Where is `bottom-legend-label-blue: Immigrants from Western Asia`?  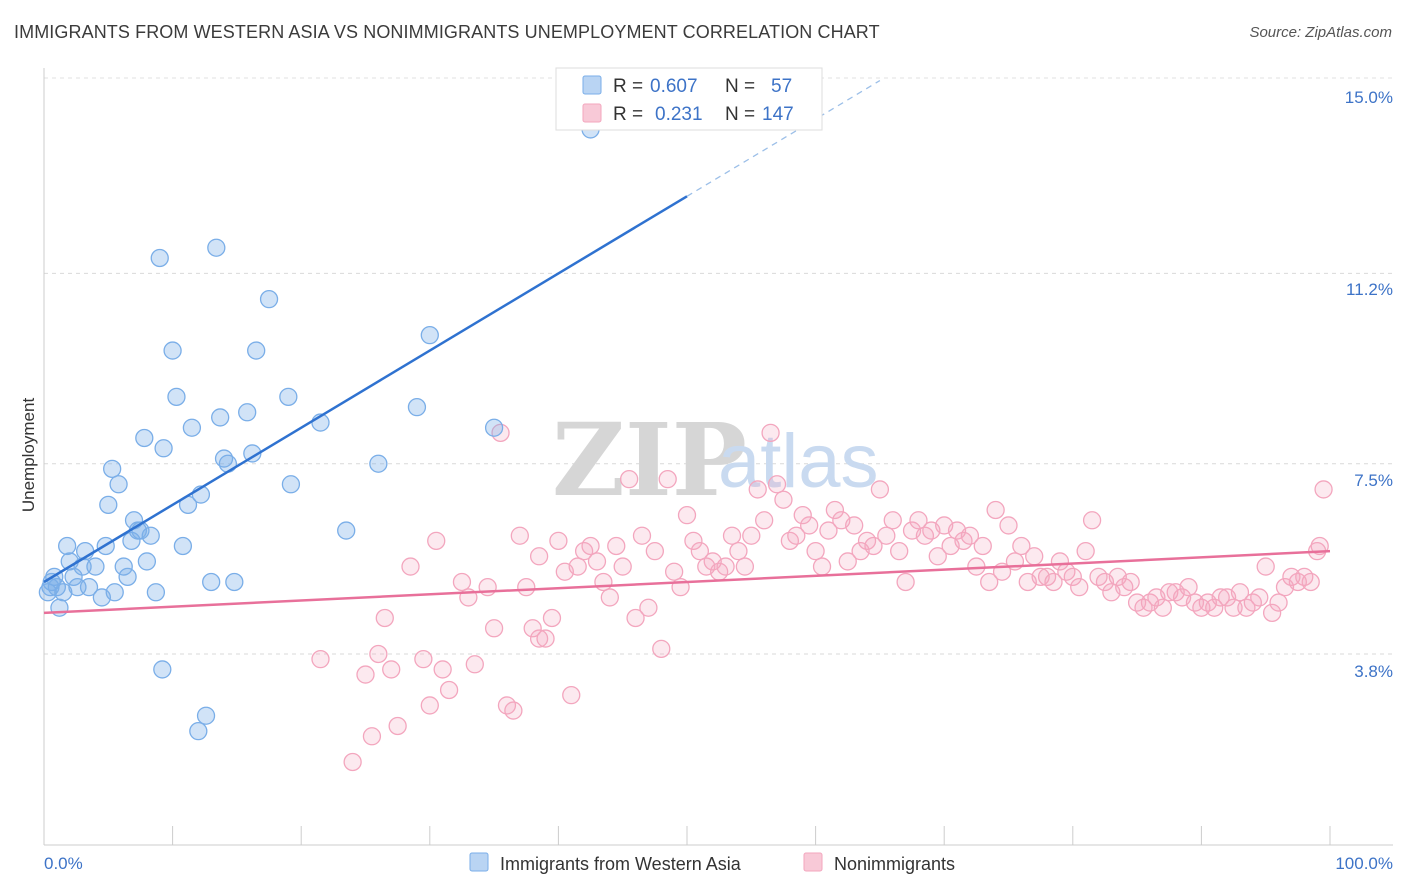
bottom-legend-label-blue: Immigrants from Western Asia is located at coordinates (621, 864).